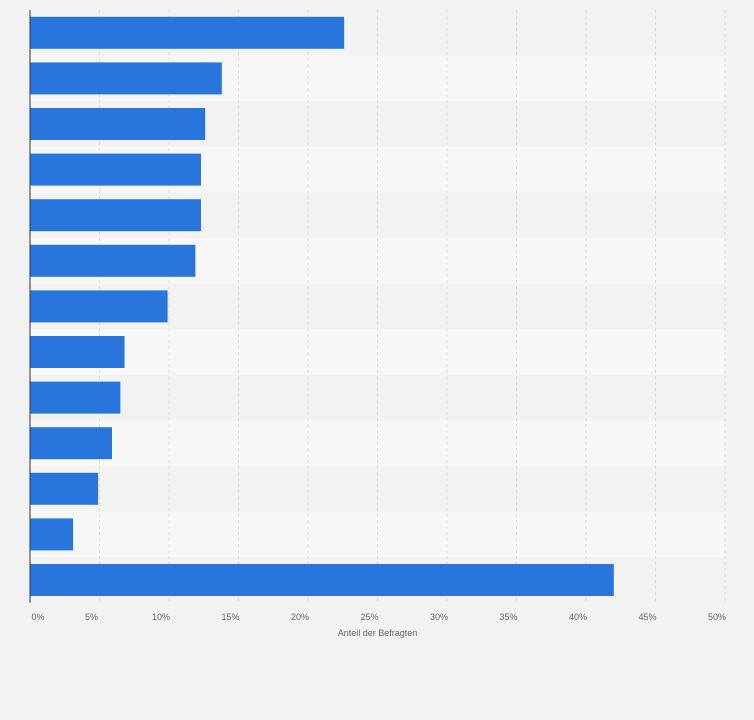 This screenshot has width=754, height=720. Describe the element at coordinates (717, 617) in the screenshot. I see `x-tick-label: 50%` at that location.